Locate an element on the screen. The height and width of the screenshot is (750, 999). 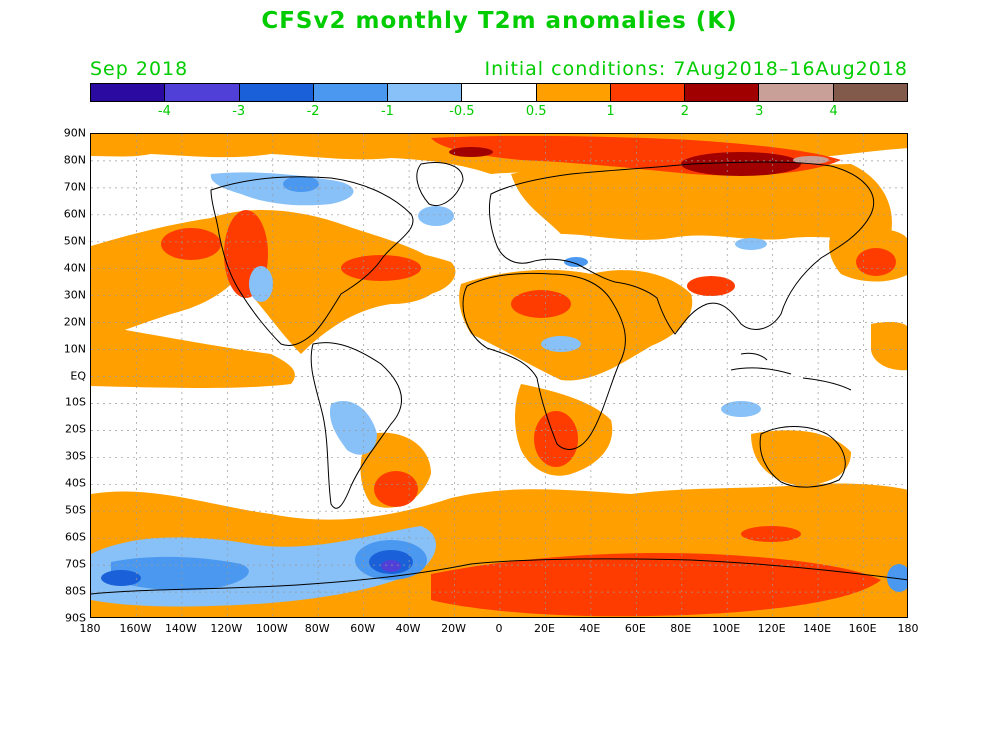
initial-conditions-label: Initial conditions: 7Aug2018–16Aug2018 is located at coordinates (696, 69).